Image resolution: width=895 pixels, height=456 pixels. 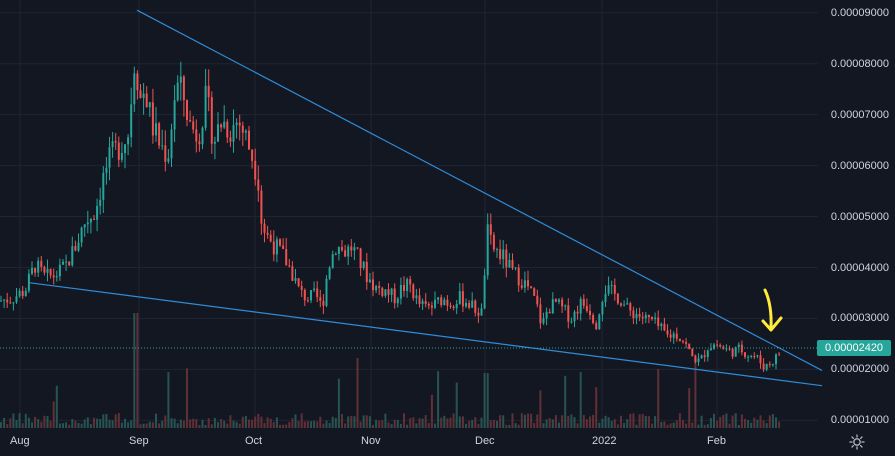 What do you see at coordinates (859, 114) in the screenshot?
I see `price-tick-label: 0.00007000` at bounding box center [859, 114].